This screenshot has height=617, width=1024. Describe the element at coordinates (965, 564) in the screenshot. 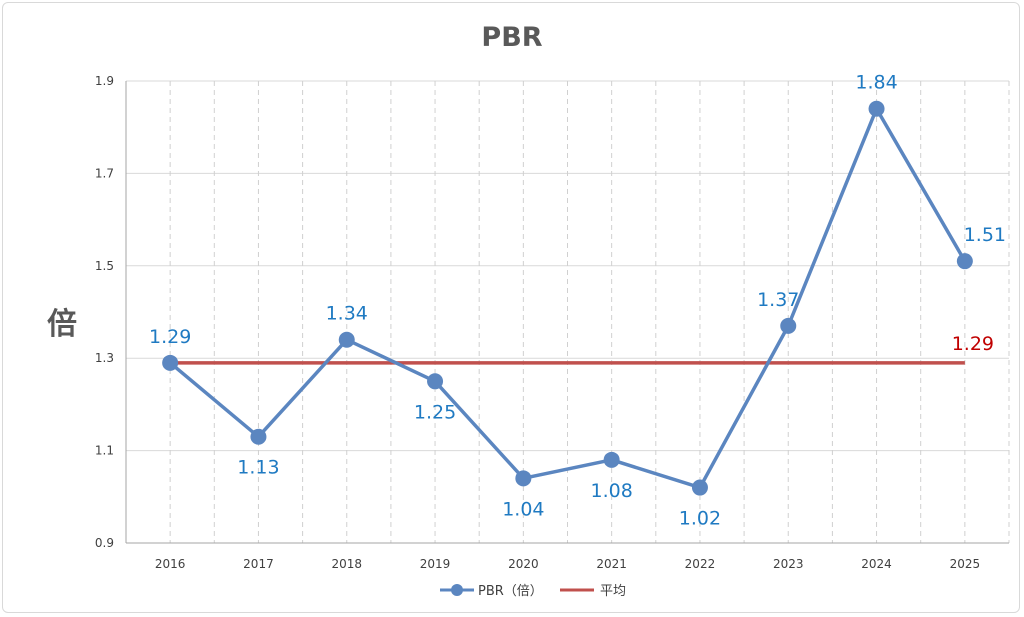

I see `x-tick-label: 2025` at that location.